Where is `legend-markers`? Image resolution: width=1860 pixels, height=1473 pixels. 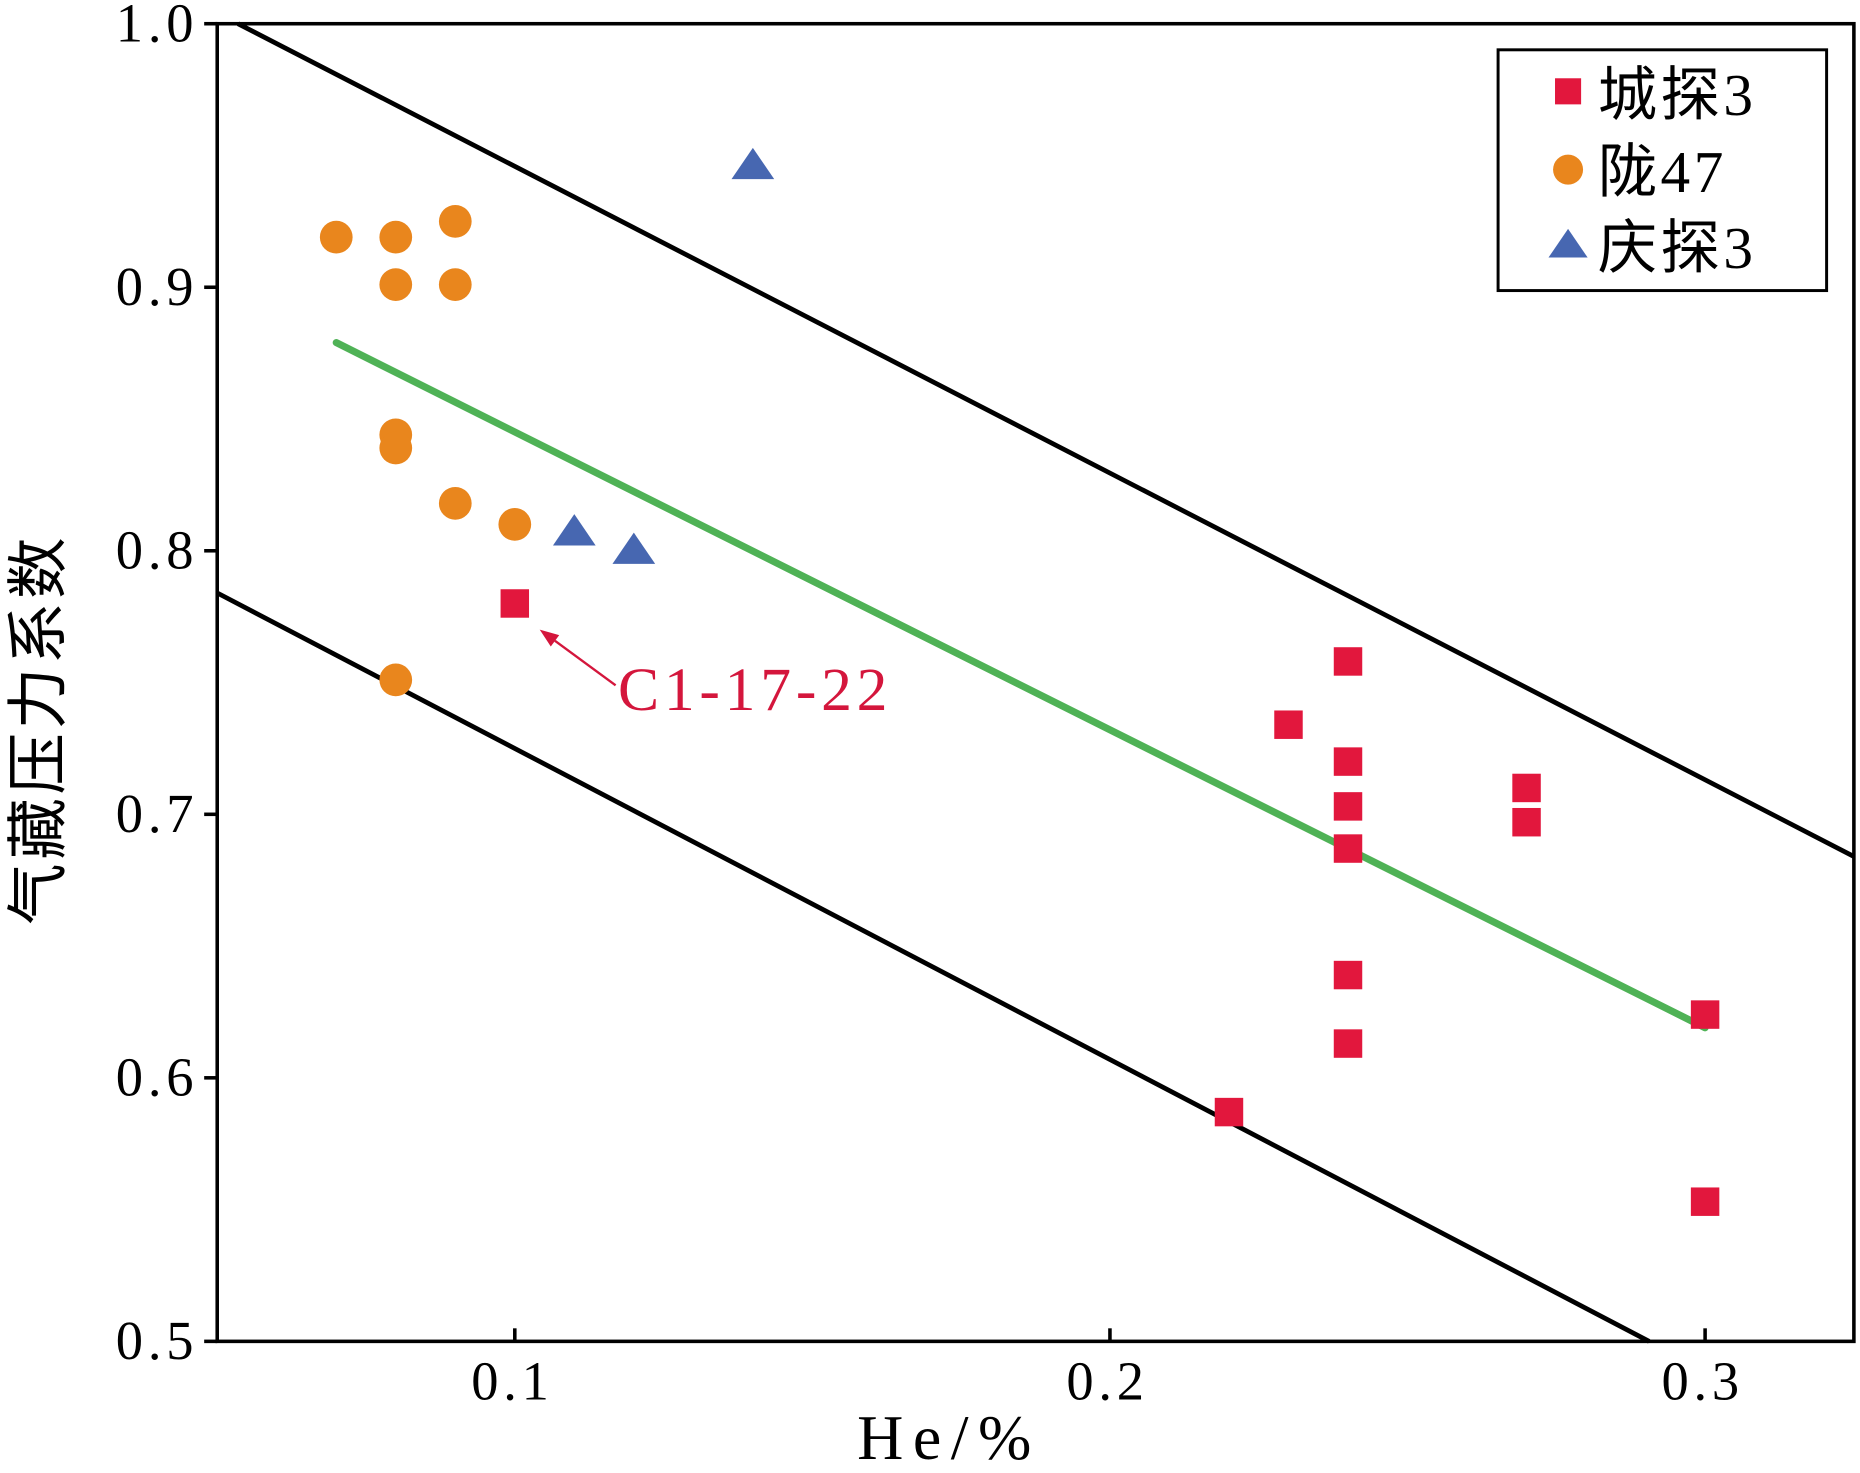 legend-markers is located at coordinates (1568, 168).